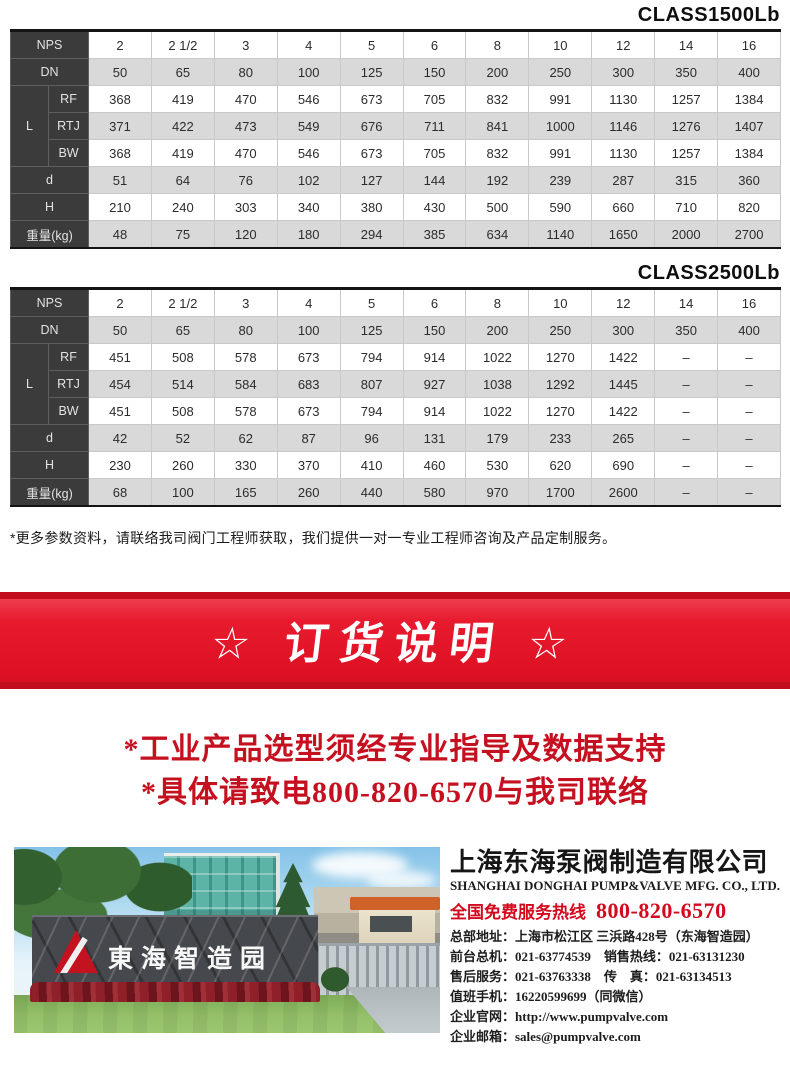 The image size is (790, 1066). Describe the element at coordinates (245, 357) in the screenshot. I see `table-cell: 578` at that location.